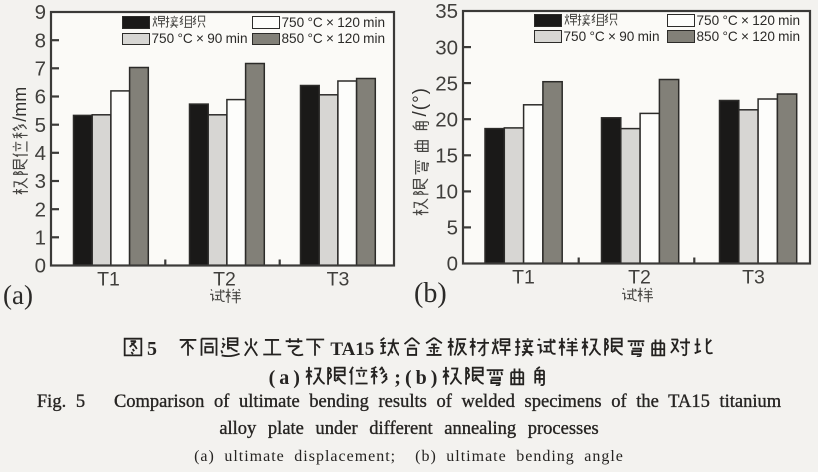 This screenshot has width=818, height=472. I want to click on svg-text: 20, so click(446, 119).